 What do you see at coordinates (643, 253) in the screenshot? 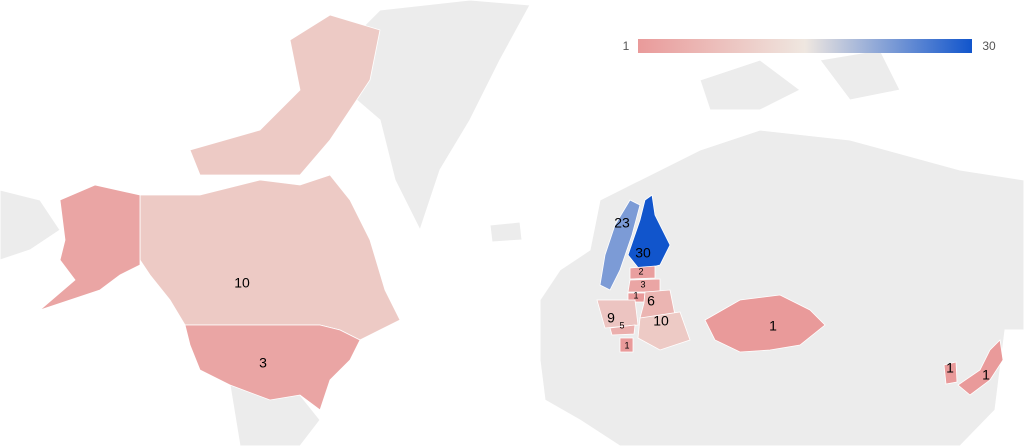
I see `value-label: 30` at bounding box center [643, 253].